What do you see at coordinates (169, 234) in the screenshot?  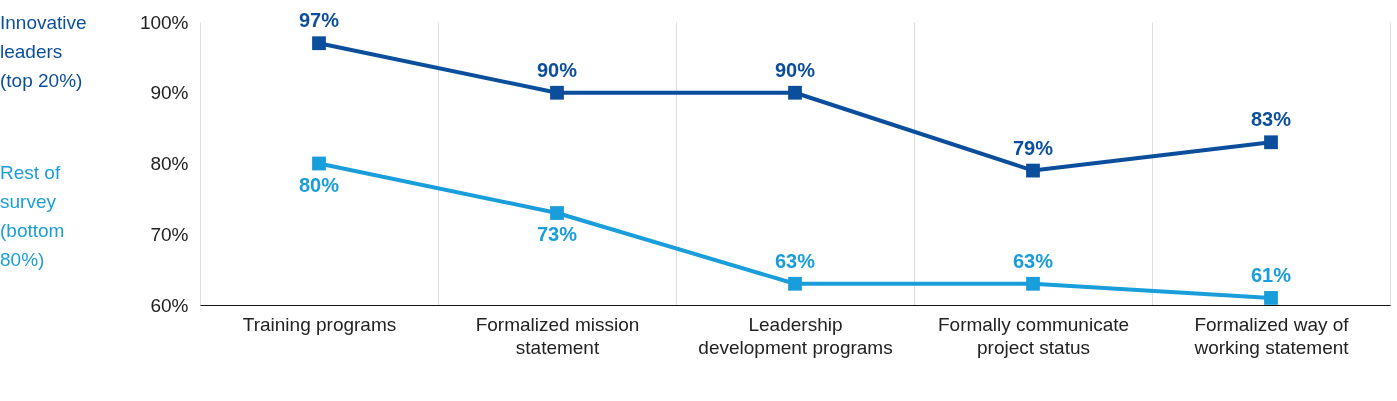 I see `y-tick-label: 70%` at bounding box center [169, 234].